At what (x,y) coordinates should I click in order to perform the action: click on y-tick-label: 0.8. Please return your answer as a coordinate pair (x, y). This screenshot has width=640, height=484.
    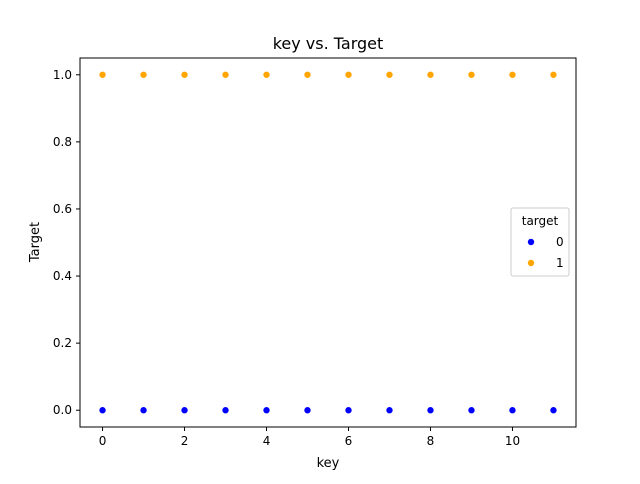
    Looking at the image, I should click on (62, 142).